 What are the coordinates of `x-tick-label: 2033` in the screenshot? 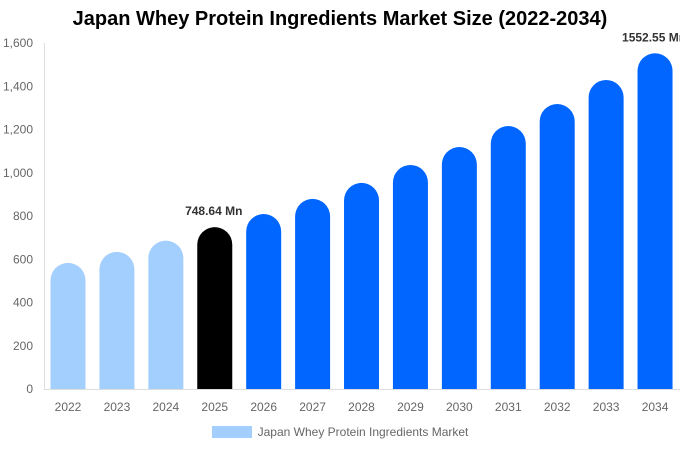 It's located at (606, 407).